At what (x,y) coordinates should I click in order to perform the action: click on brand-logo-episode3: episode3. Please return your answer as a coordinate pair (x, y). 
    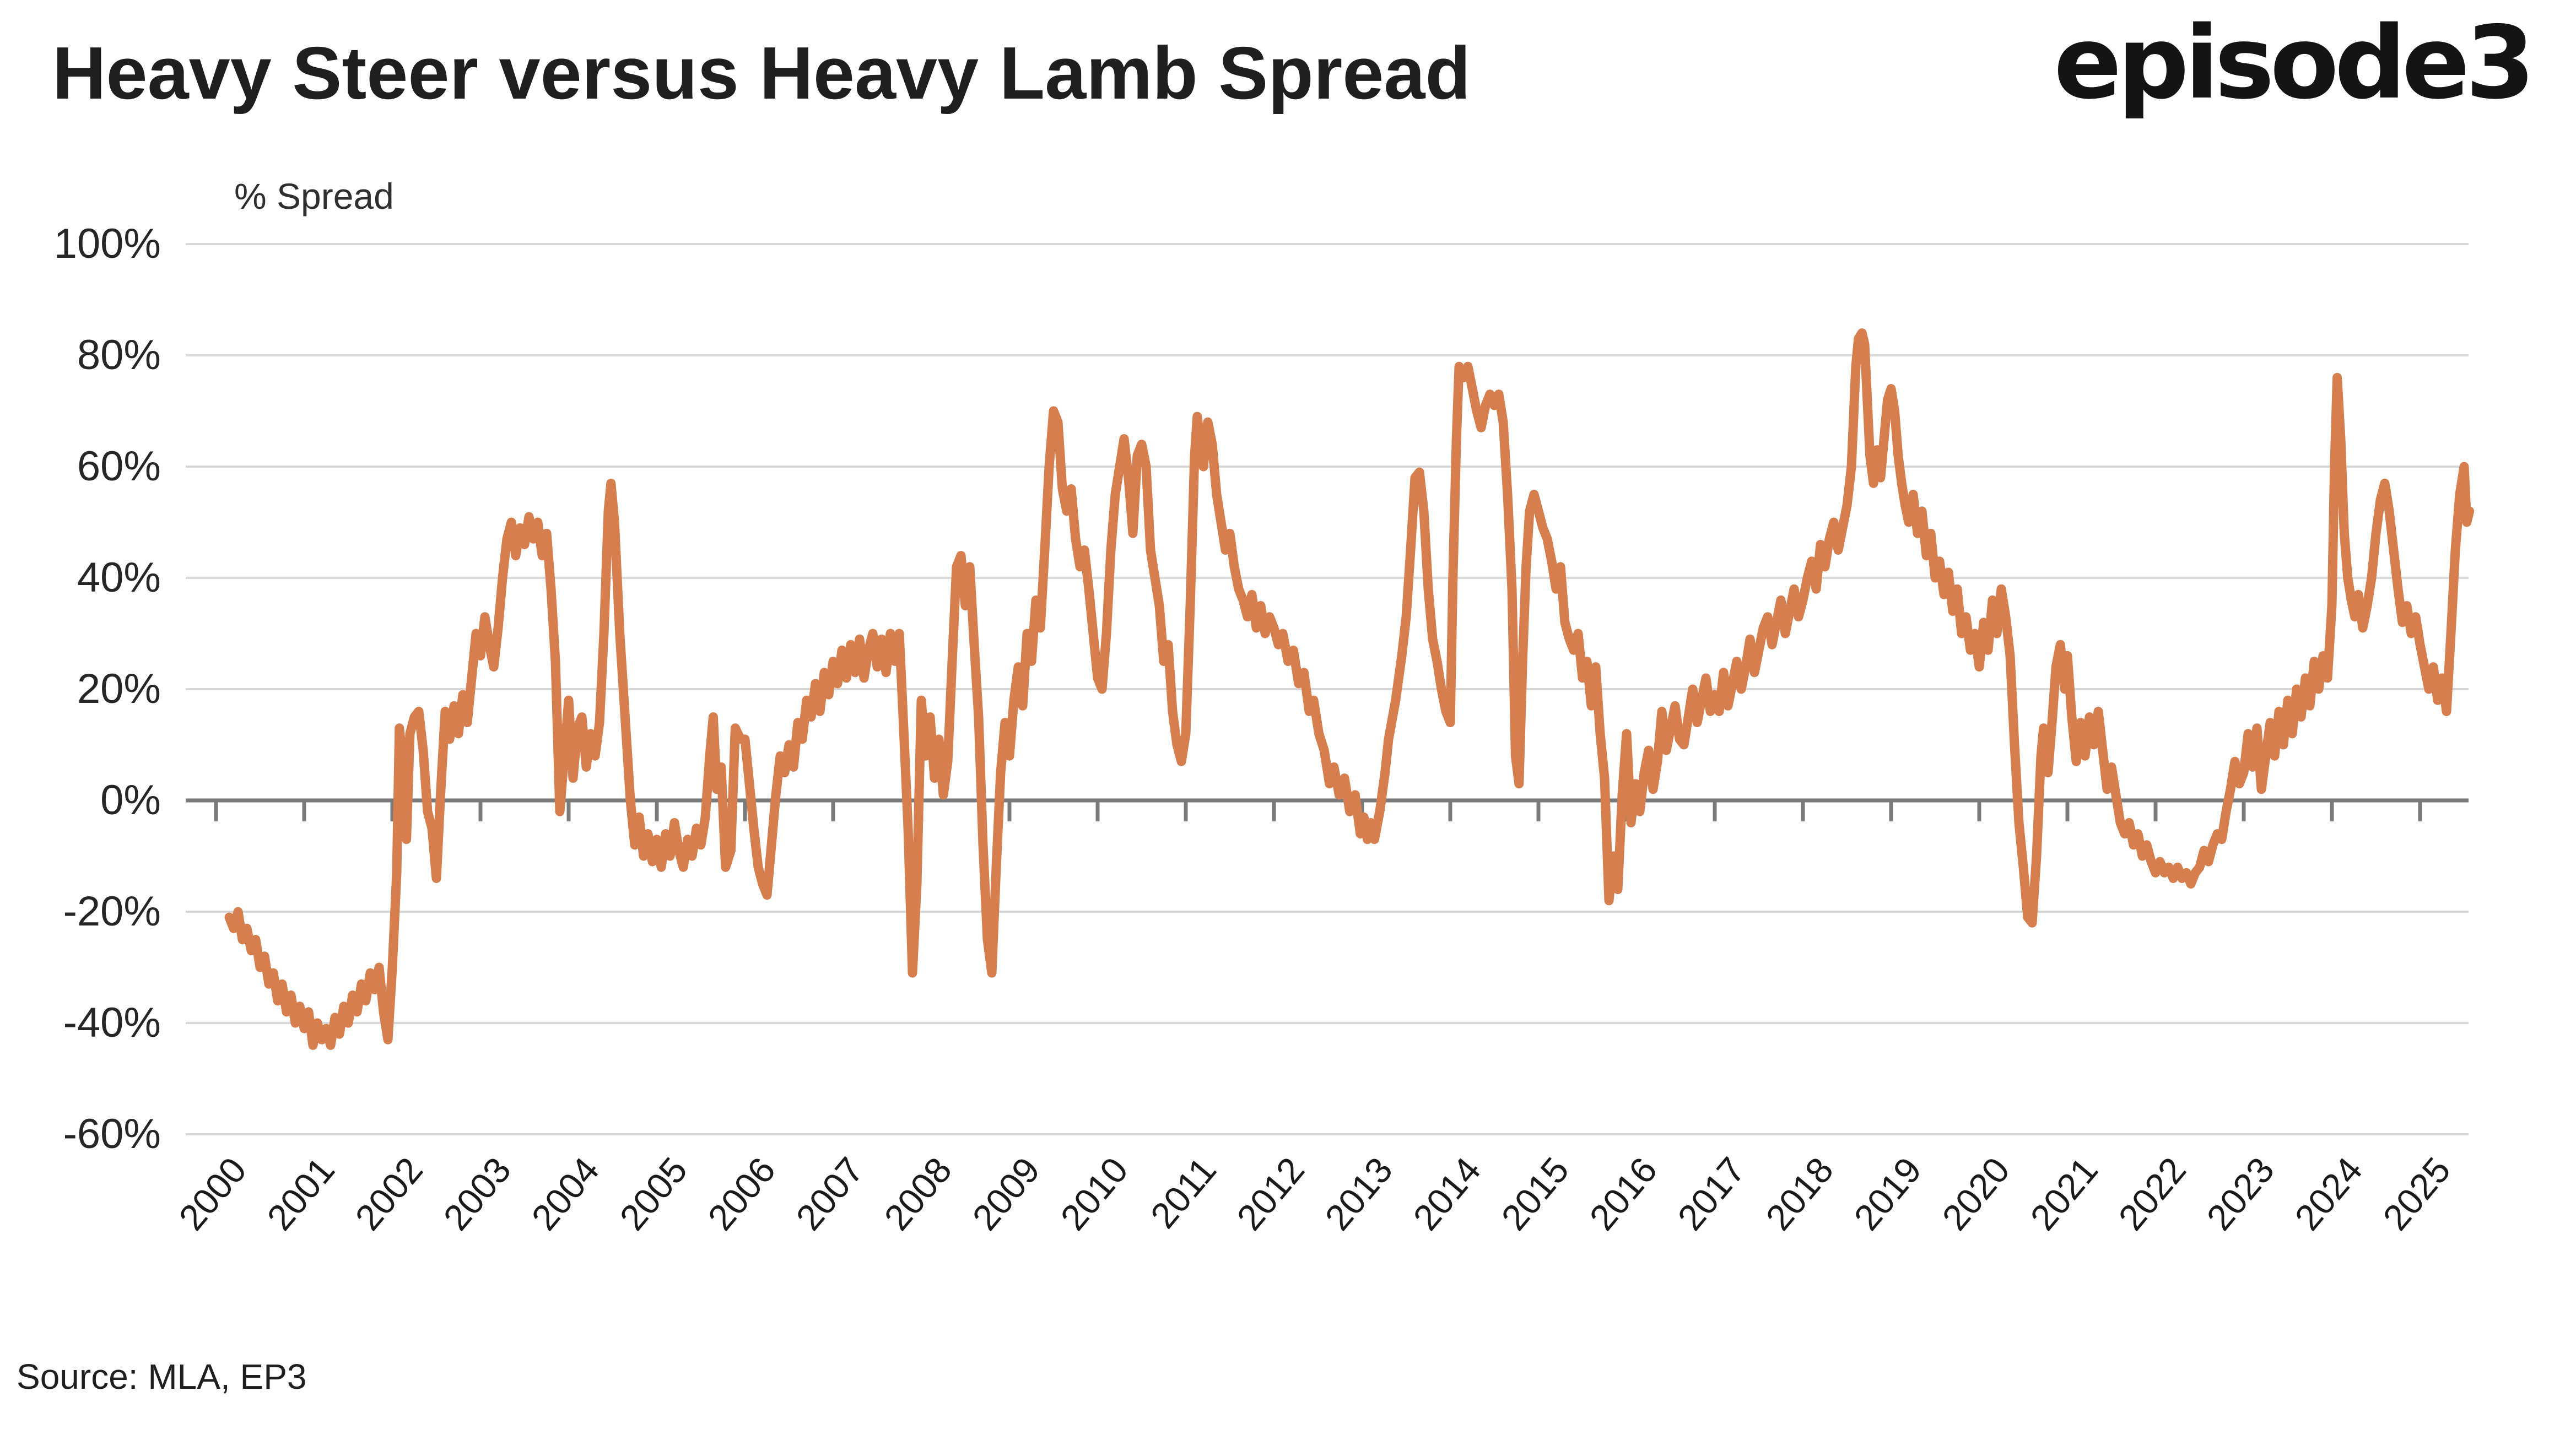
    Looking at the image, I should click on (2294, 62).